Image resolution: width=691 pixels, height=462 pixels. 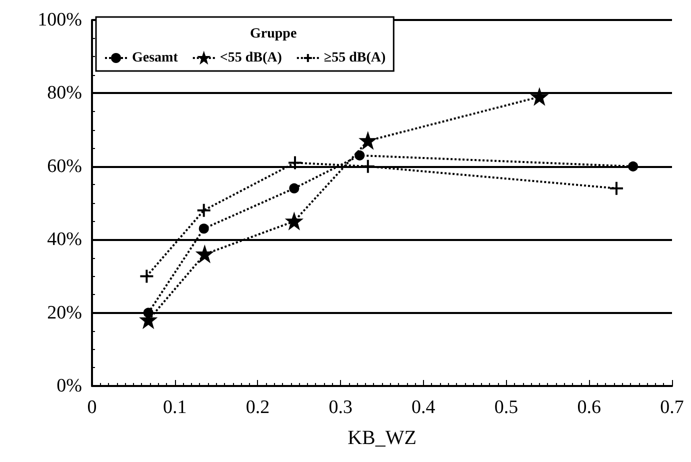 What do you see at coordinates (92, 407) in the screenshot?
I see `x-tick-label: 0` at bounding box center [92, 407].